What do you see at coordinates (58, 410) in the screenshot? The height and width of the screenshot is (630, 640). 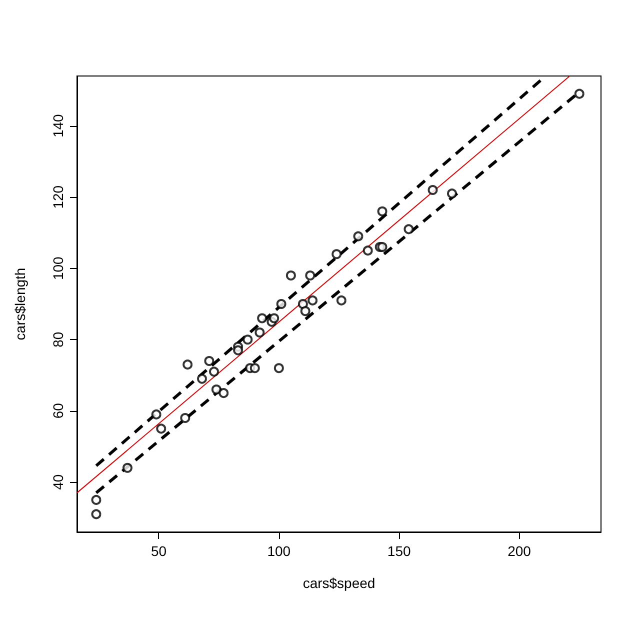 I see `y-tick-label: 60` at bounding box center [58, 410].